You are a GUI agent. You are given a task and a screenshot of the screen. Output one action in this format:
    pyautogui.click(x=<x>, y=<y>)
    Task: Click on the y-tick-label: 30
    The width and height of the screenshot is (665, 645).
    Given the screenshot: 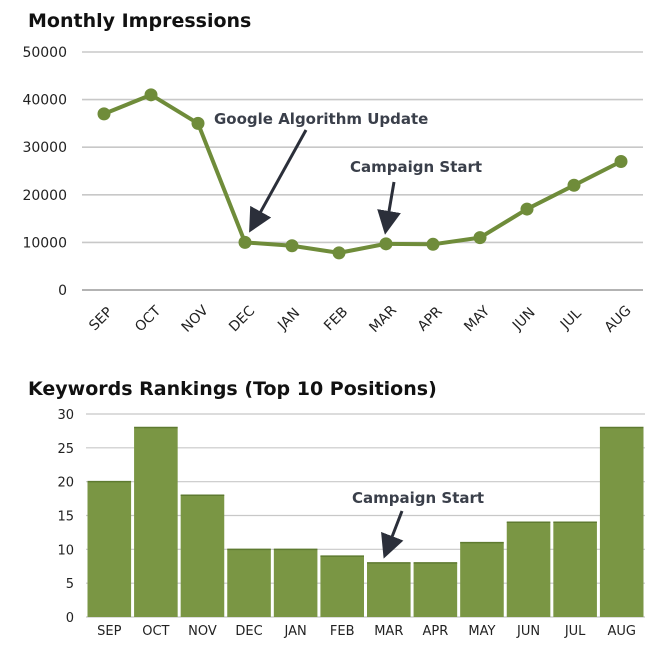 What is the action you would take?
    pyautogui.click(x=65, y=415)
    